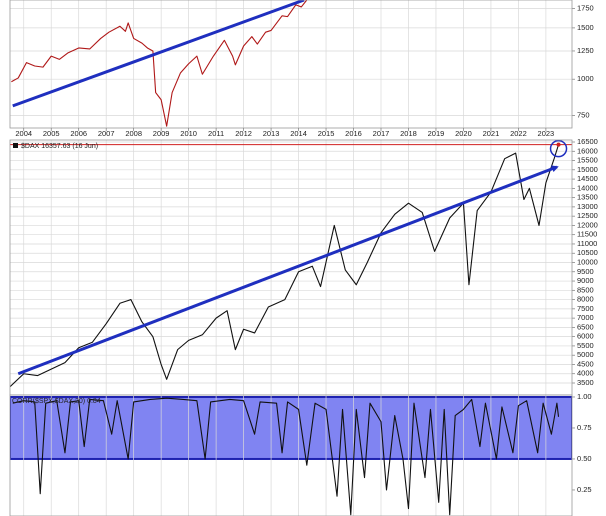 The height and width of the screenshot is (516, 606). What do you see at coordinates (491, 133) in the screenshot?
I see `x-tick-label: 2021` at bounding box center [491, 133].